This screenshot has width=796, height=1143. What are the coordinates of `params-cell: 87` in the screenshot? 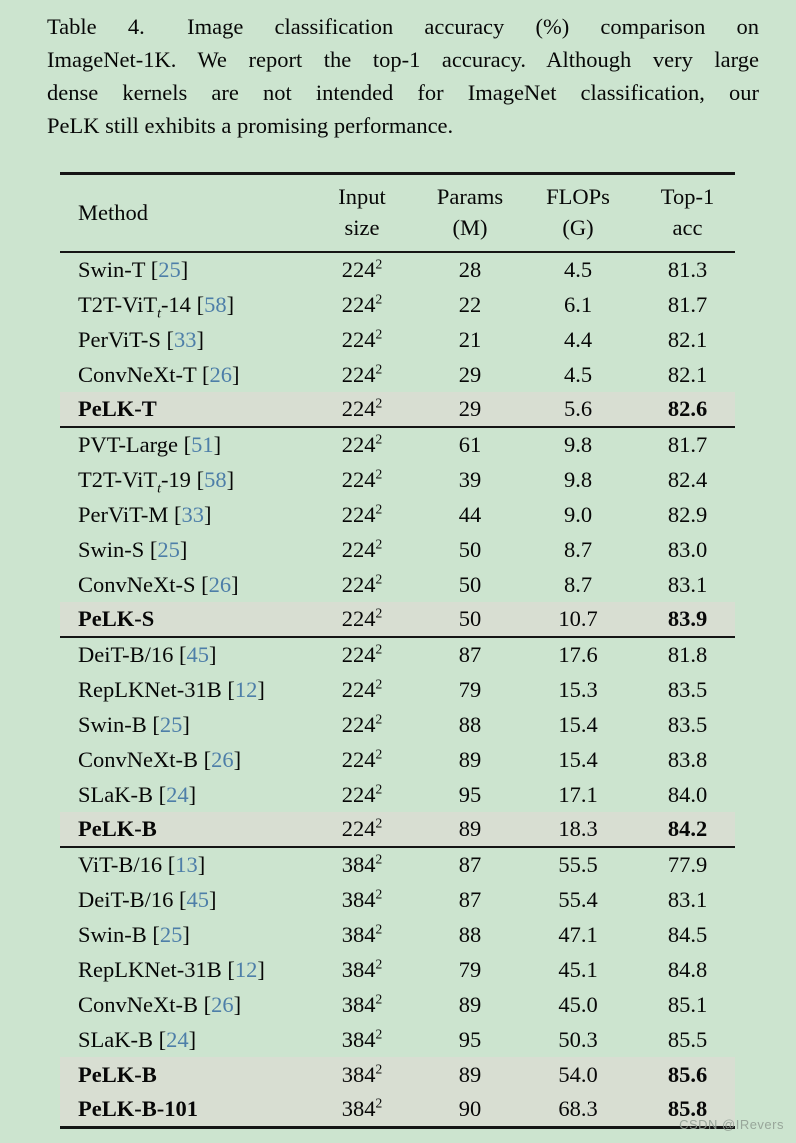 It's located at (470, 864).